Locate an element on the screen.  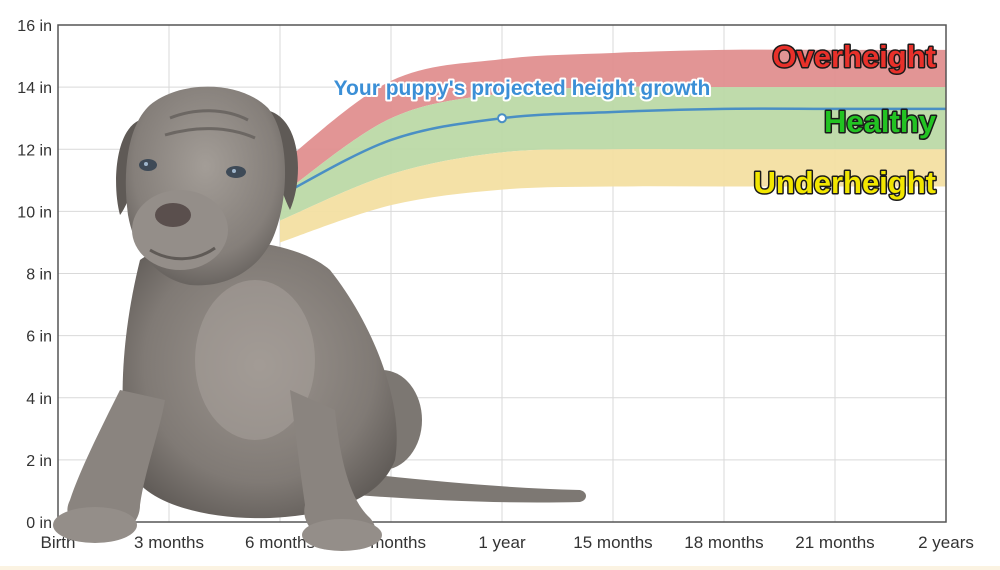
y-tick-label-4: 8 in is located at coordinates (39, 275).